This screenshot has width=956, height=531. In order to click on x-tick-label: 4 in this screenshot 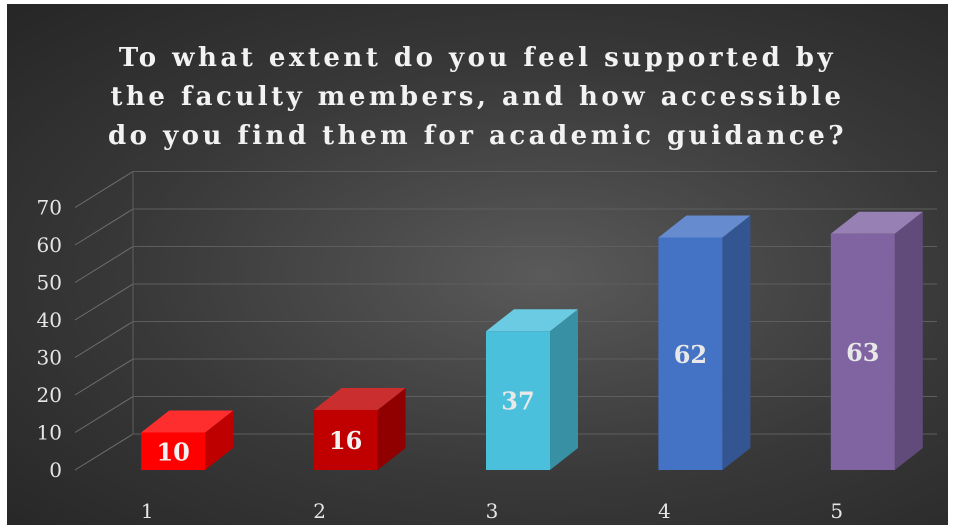, I will do `click(664, 511)`.